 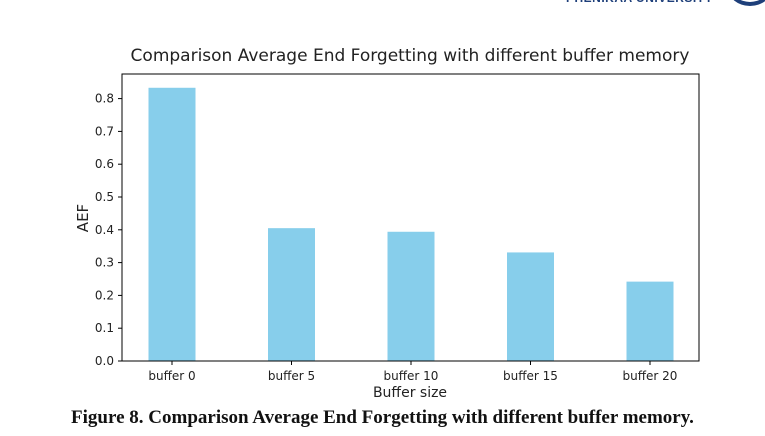 I want to click on x-axis-label: Buffer size, so click(x=410, y=392).